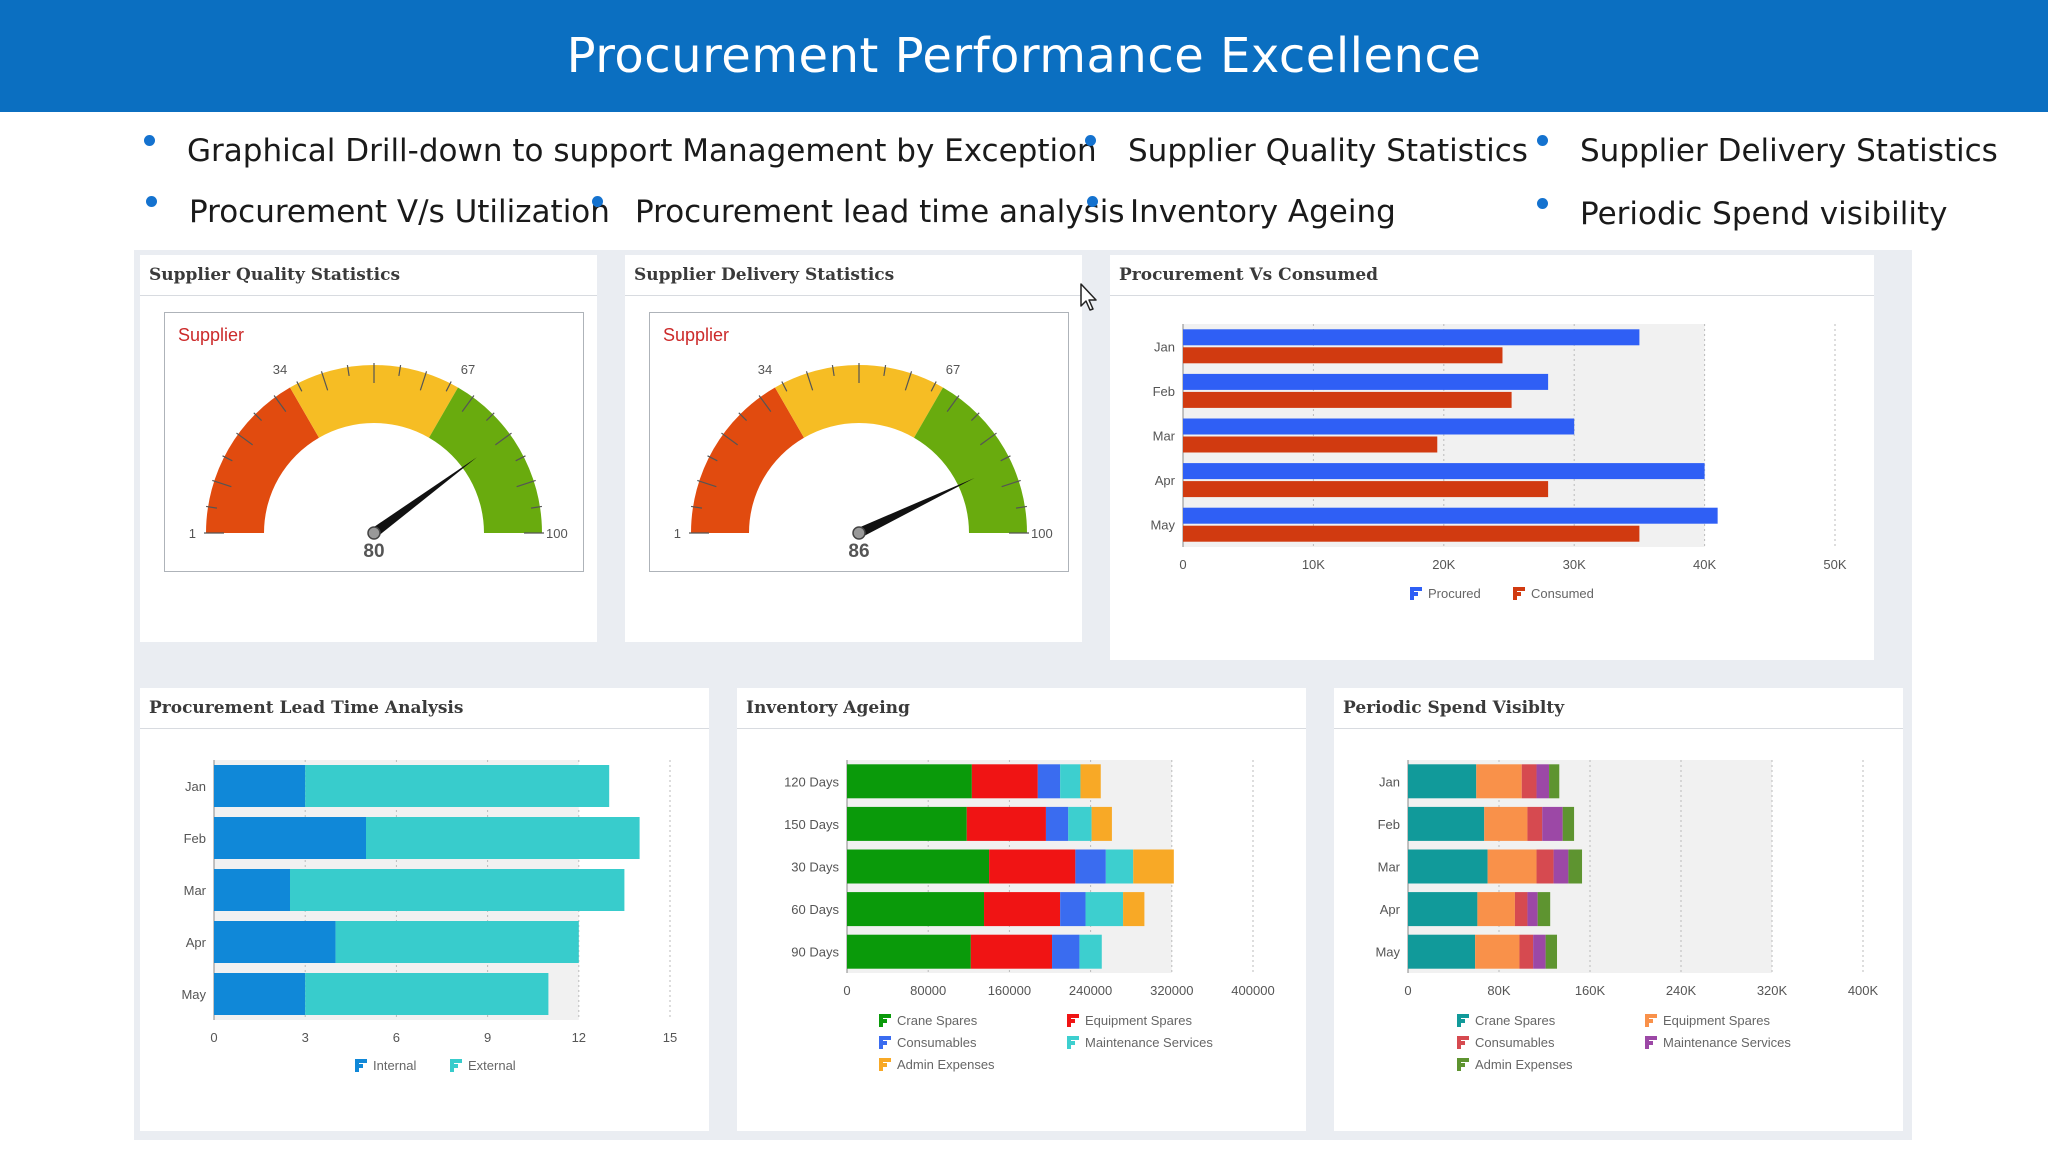 The width and height of the screenshot is (2048, 1152). What do you see at coordinates (1742, 214) in the screenshot?
I see `bullet-spend-visibility: Periodic Spend visibility` at bounding box center [1742, 214].